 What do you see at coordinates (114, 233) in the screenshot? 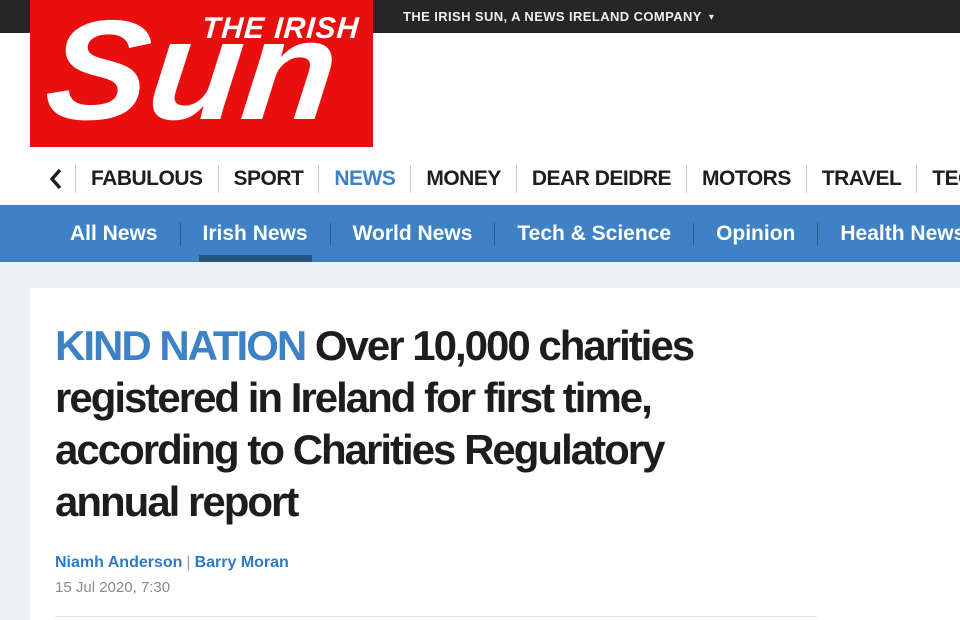
I see `subnav-item-all-news: All News` at bounding box center [114, 233].